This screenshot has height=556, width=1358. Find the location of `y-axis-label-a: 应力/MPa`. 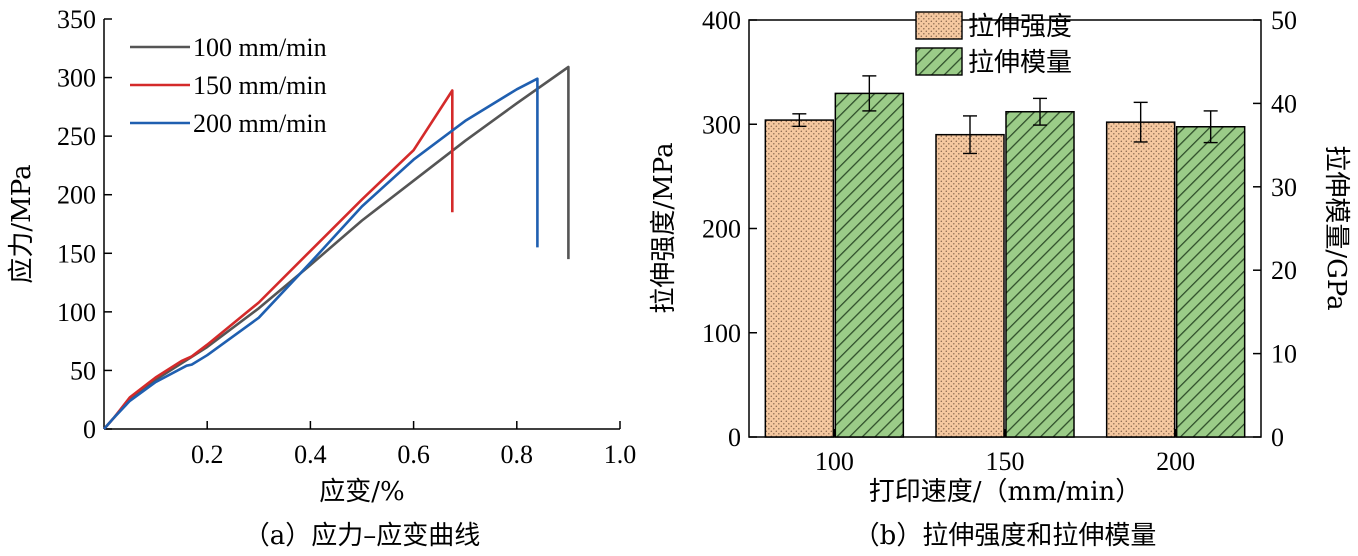

y-axis-label-a: 应力/MPa is located at coordinates (22, 223).